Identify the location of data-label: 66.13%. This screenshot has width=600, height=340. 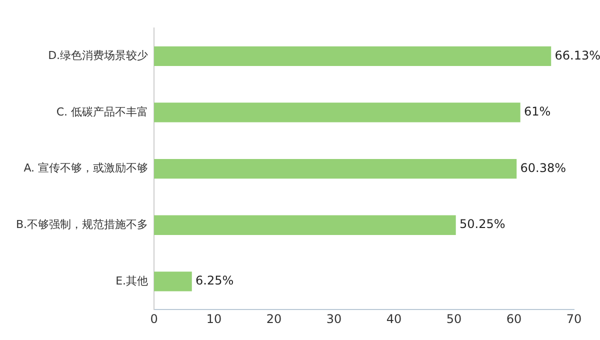
(577, 55).